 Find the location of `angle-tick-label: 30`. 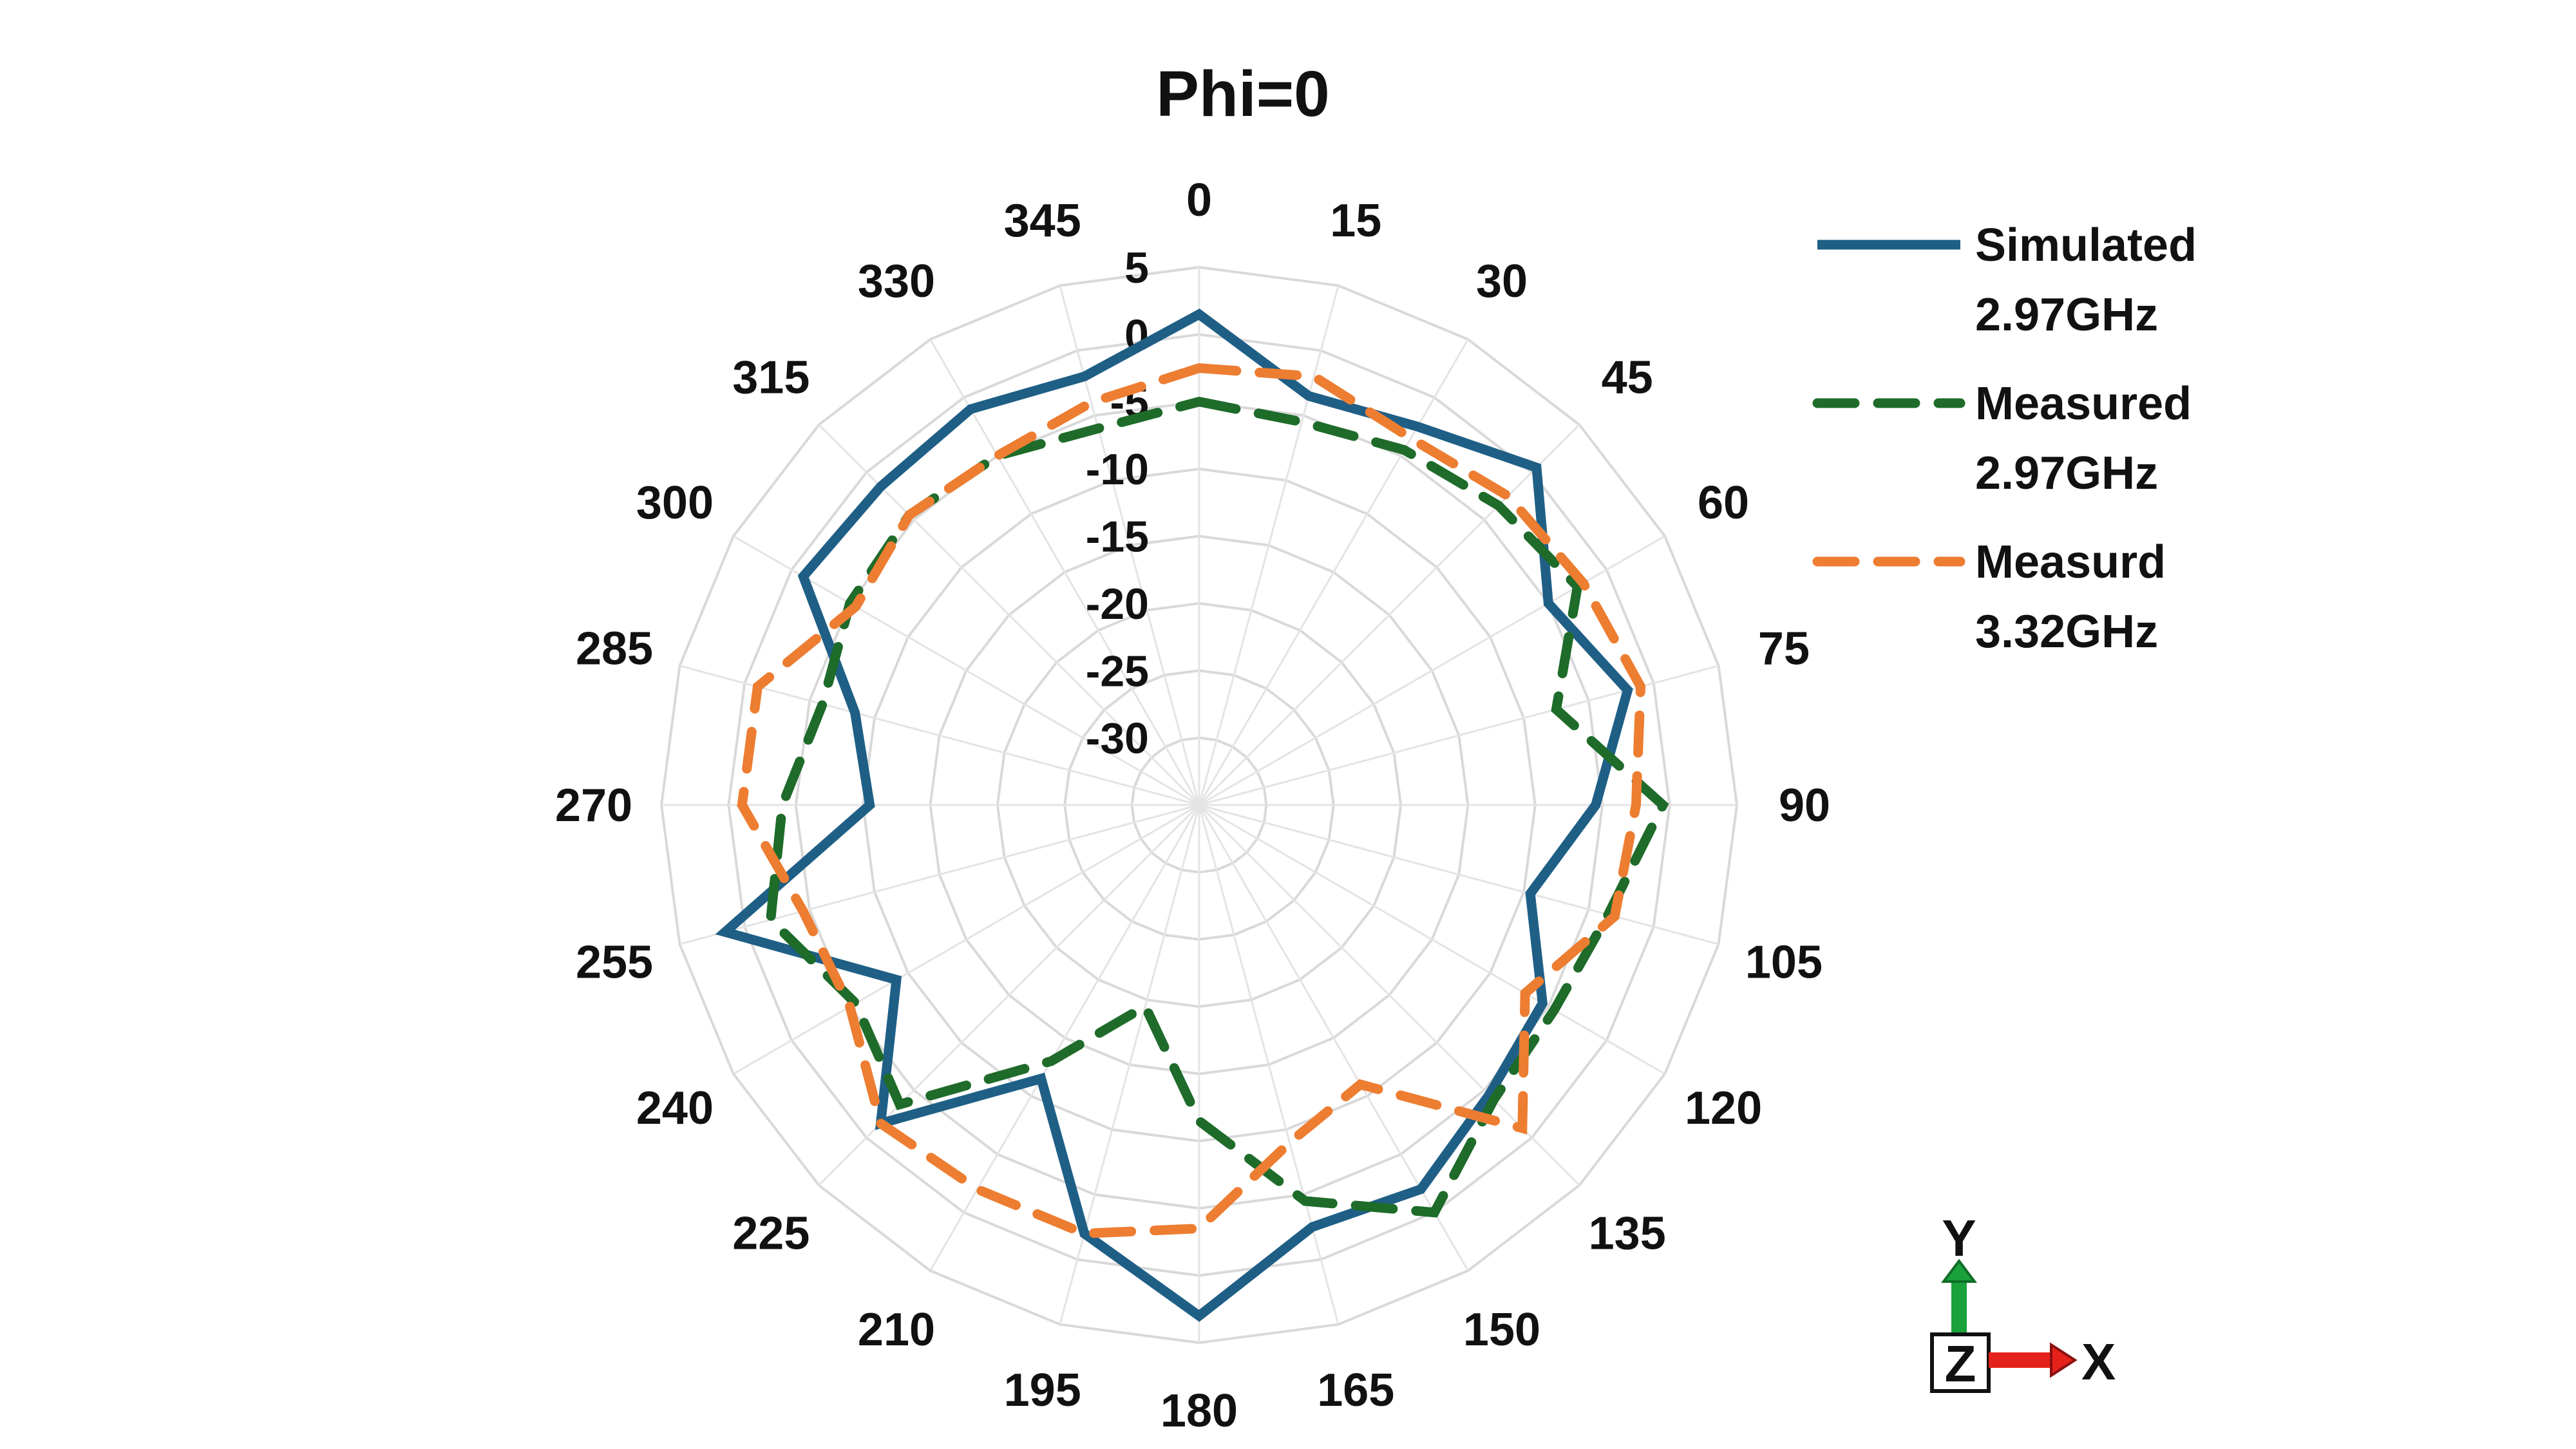

angle-tick-label: 30 is located at coordinates (1502, 281).